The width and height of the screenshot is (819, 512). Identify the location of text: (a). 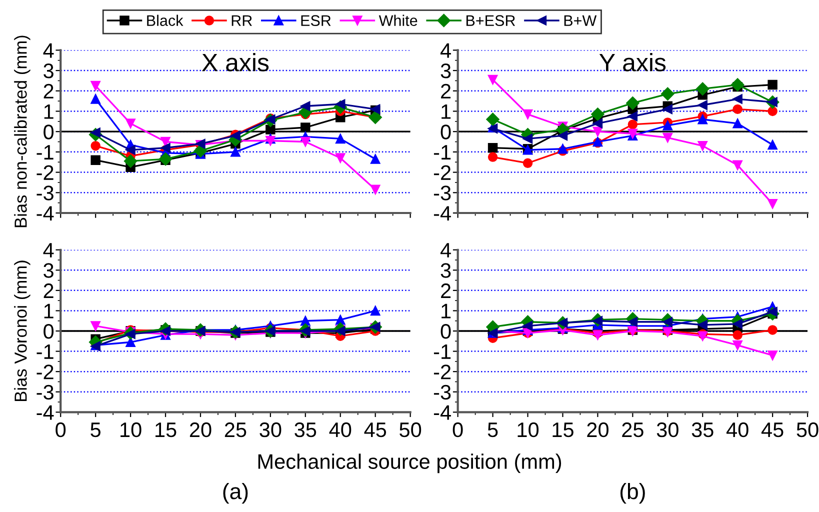
(235, 493).